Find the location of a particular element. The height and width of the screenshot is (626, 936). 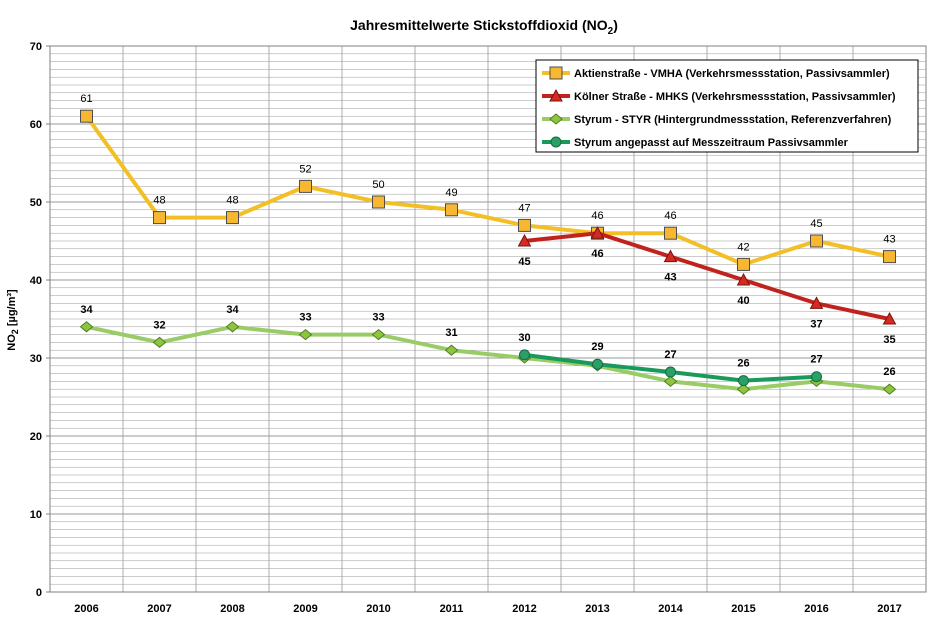

data-label-1: 46 is located at coordinates (597, 254).